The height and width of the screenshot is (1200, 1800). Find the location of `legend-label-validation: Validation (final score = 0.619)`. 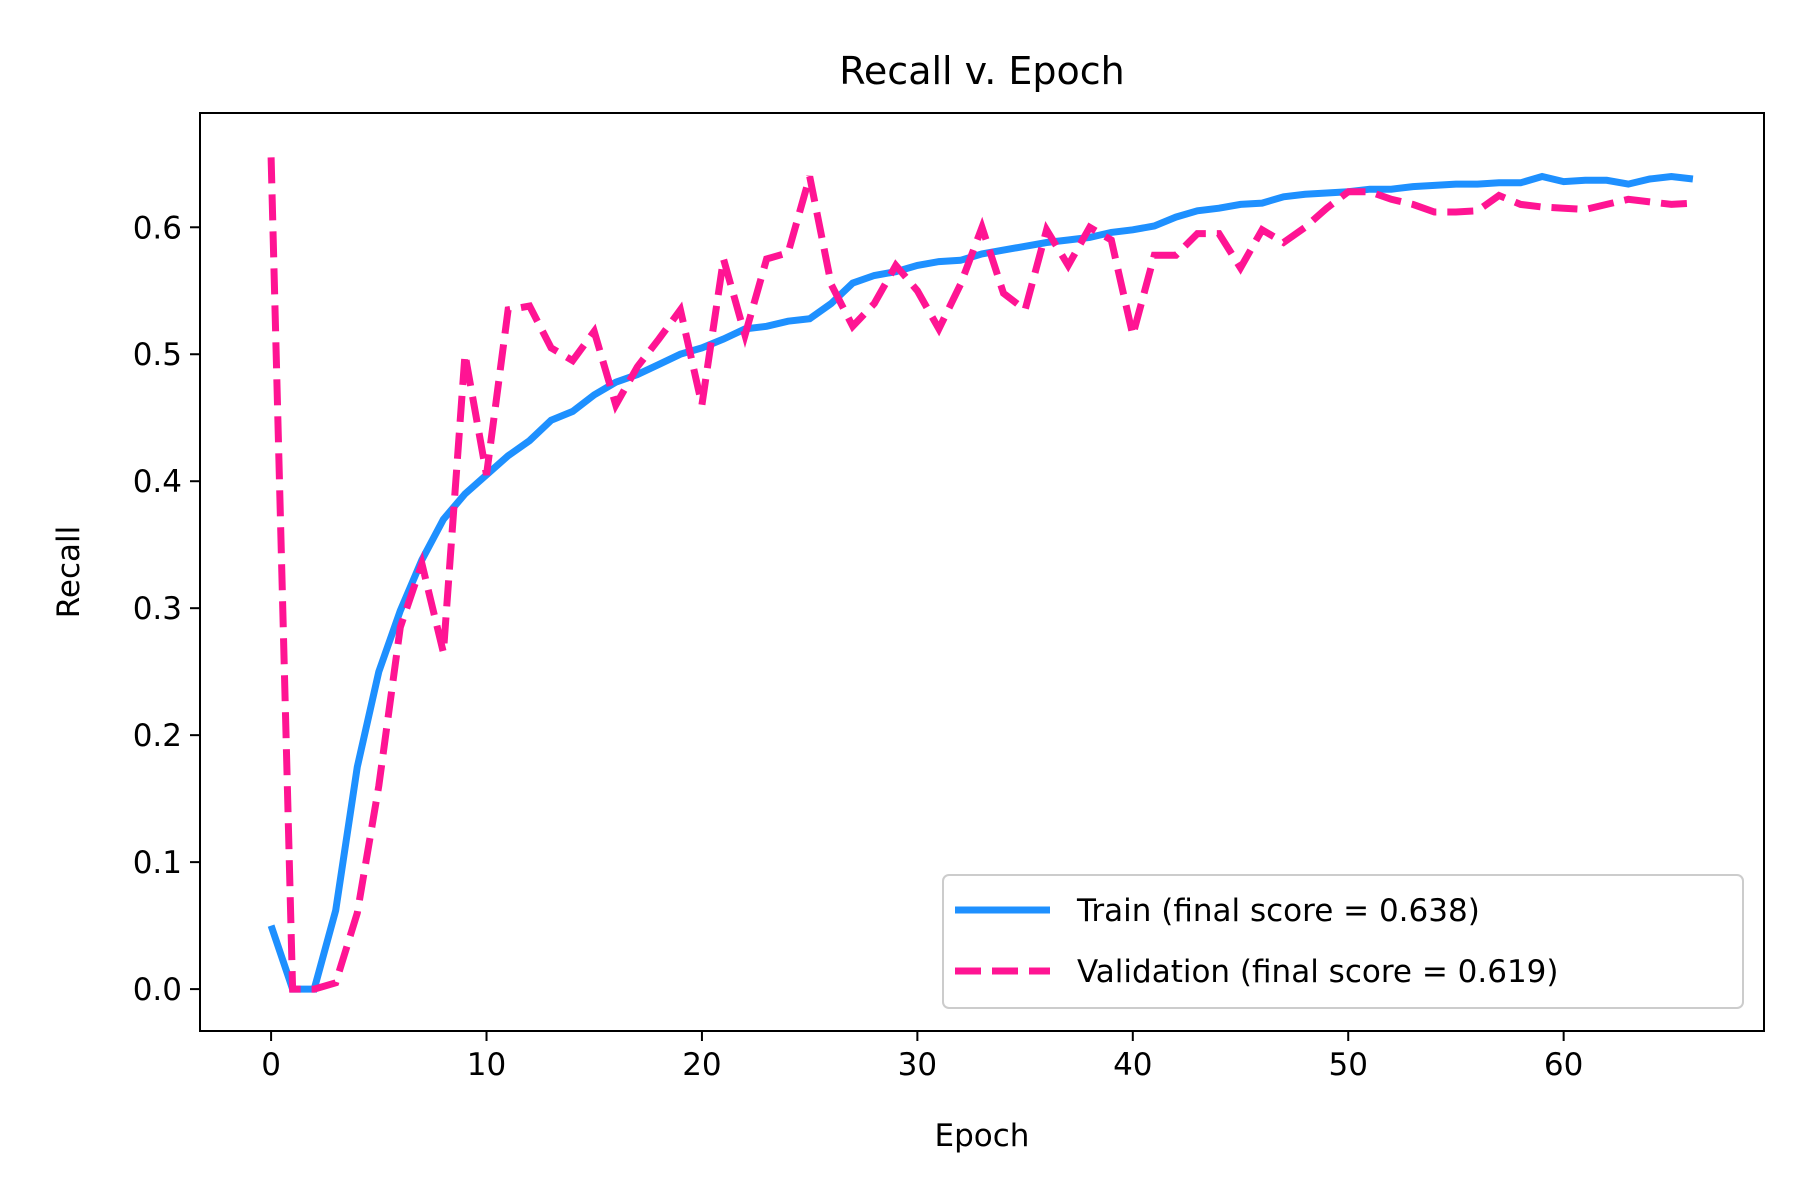

legend-label-validation: Validation (final score = 0.619) is located at coordinates (1317, 972).